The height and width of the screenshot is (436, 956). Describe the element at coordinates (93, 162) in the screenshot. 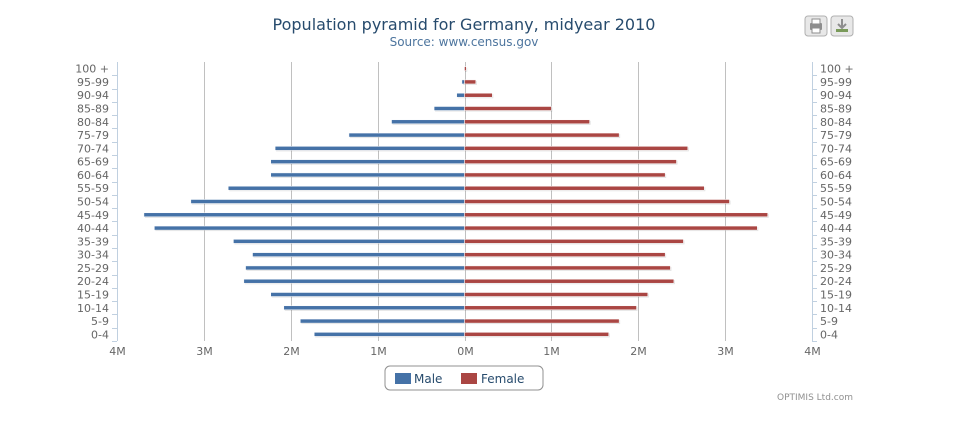

I see `category-label-left: 65-69` at that location.